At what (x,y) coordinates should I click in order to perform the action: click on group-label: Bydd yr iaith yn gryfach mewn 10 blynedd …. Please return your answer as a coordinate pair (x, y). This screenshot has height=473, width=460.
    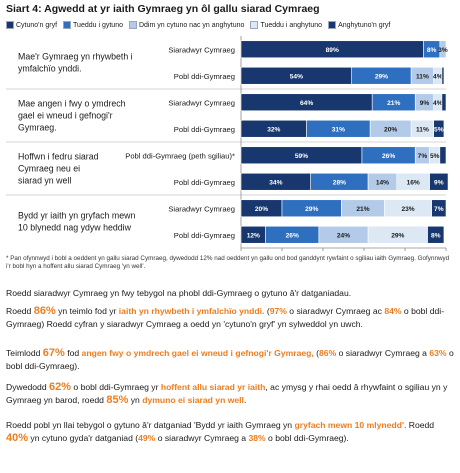
    Looking at the image, I should click on (76, 222).